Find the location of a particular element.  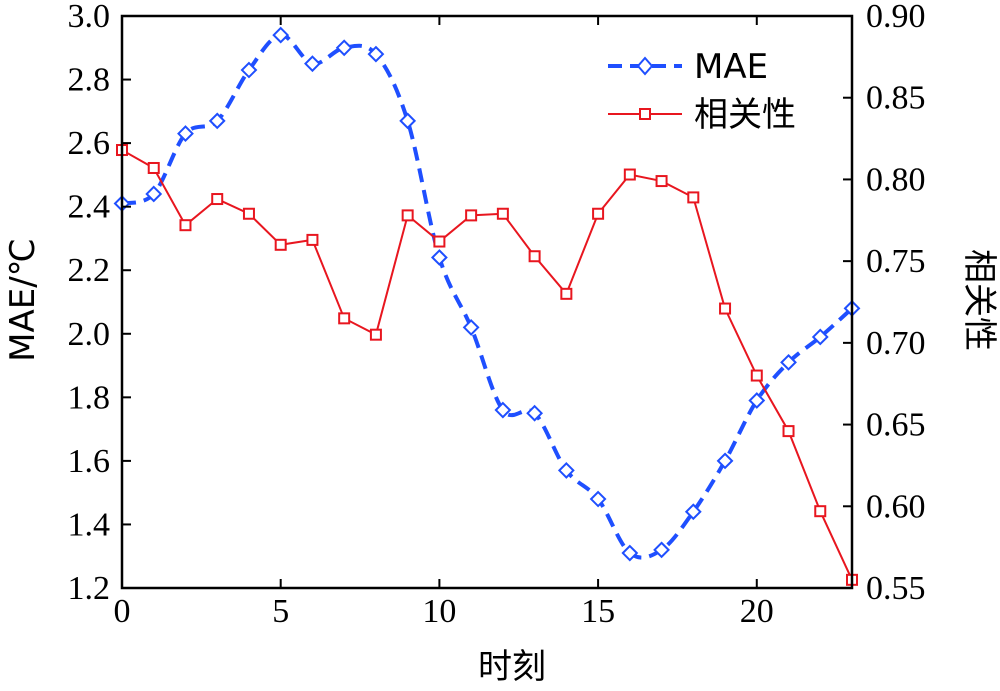

y-left-tick-label-8: 2.8 is located at coordinates (89, 80).